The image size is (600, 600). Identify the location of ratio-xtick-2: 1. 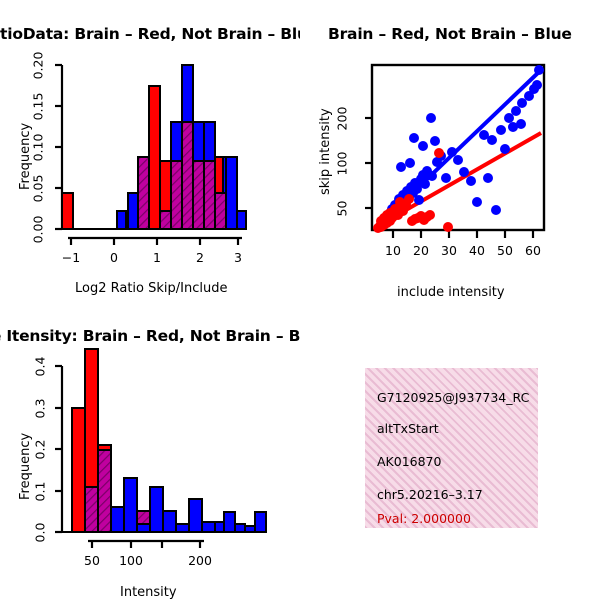
(157, 257).